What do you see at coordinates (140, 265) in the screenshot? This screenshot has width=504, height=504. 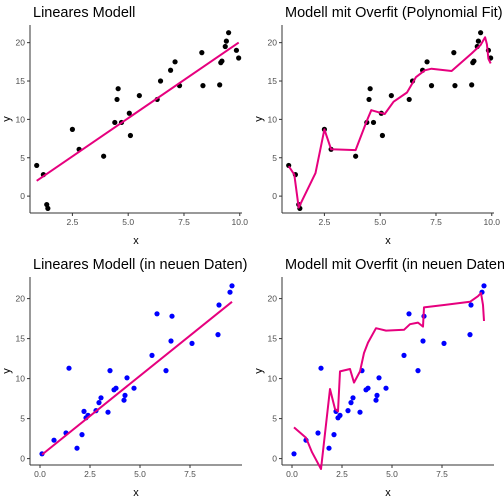 I see `panel-title: Lineares Modell (in neuen Daten)` at bounding box center [140, 265].